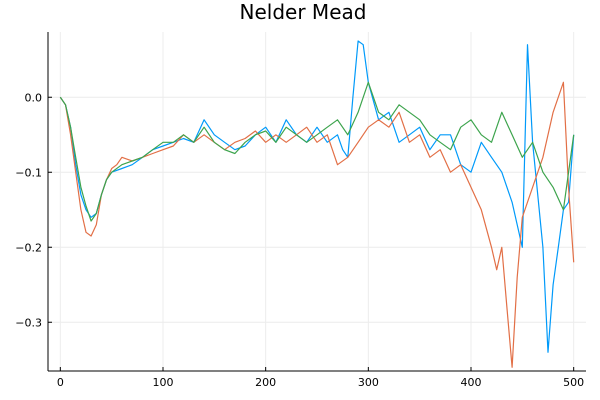 Image resolution: width=600 pixels, height=400 pixels. Describe the element at coordinates (471, 382) in the screenshot. I see `x-tick-label: 400` at that location.